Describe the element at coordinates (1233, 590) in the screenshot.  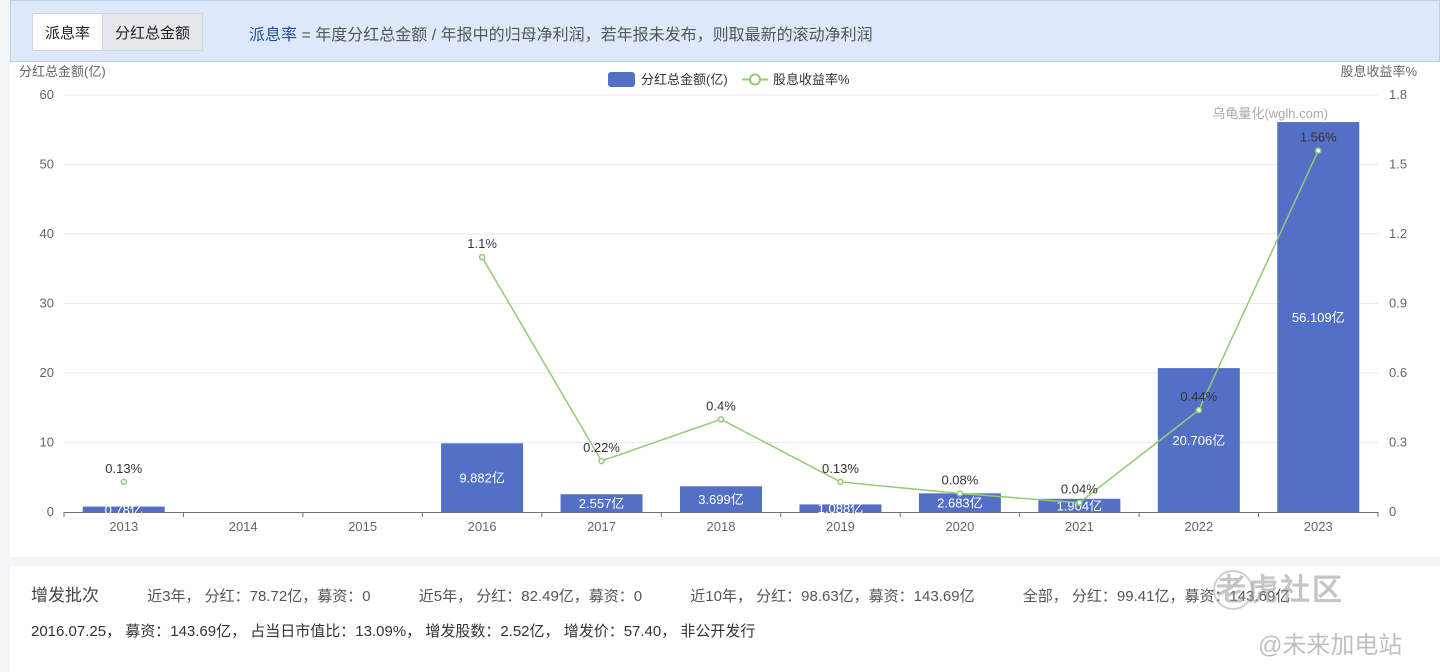
I see `tiger-logo-watermark` at that location.